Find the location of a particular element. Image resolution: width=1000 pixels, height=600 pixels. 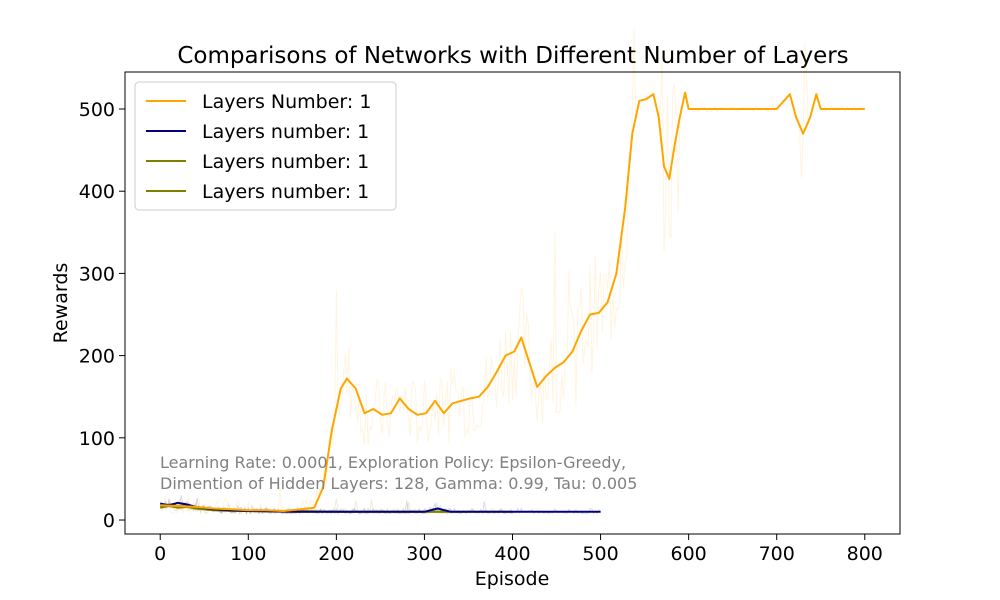

legend-label-1: Layers number: 1 is located at coordinates (285, 132).